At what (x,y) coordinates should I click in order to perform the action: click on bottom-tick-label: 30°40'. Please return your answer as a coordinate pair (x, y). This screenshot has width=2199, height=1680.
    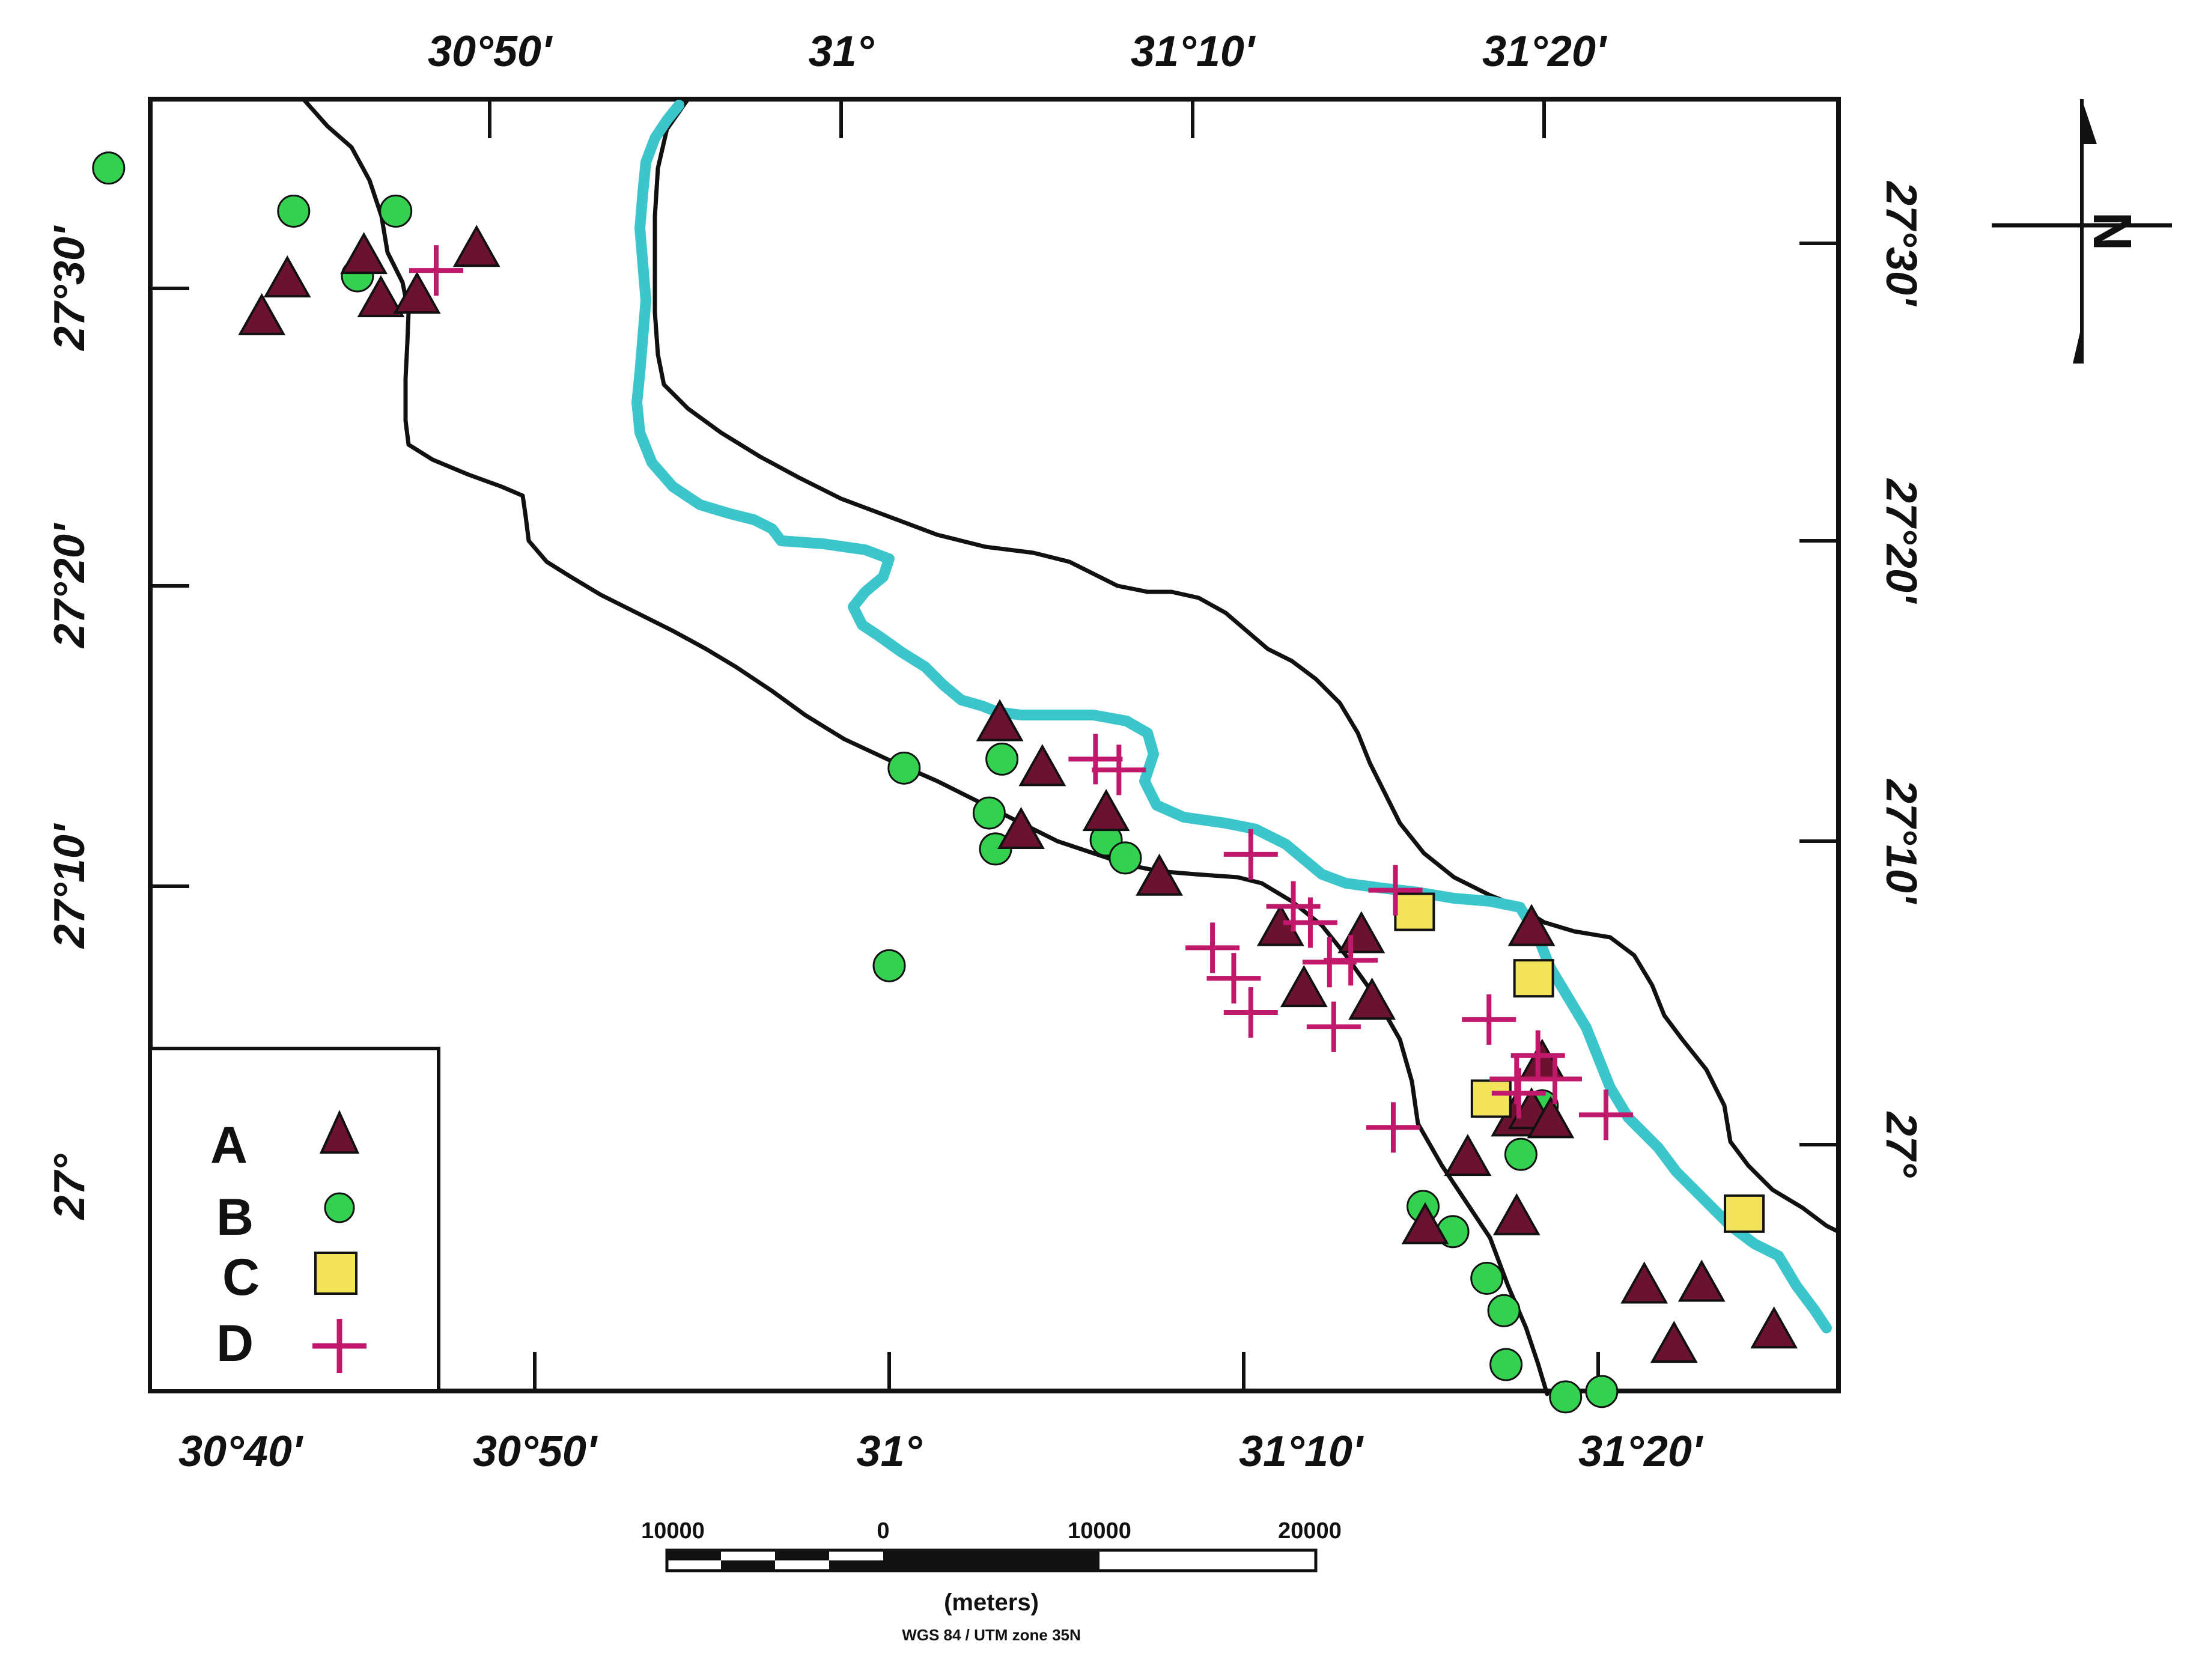
    Looking at the image, I should click on (241, 1452).